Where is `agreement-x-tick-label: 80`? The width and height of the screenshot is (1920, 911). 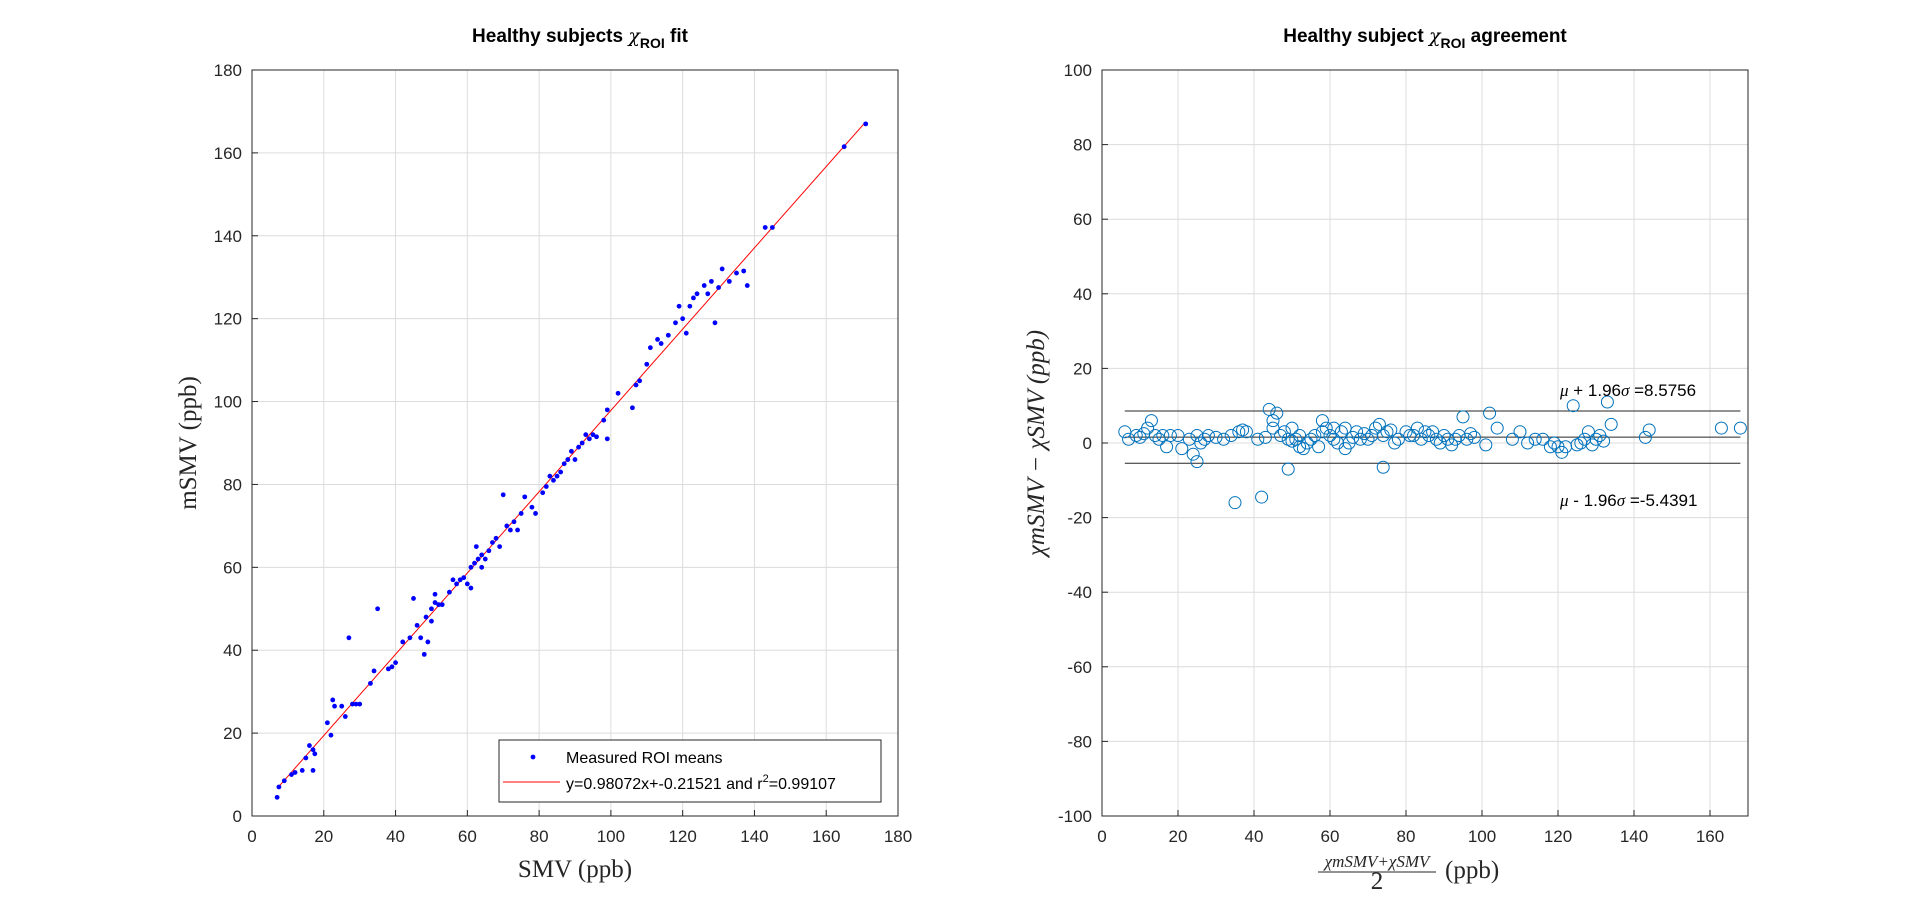
agreement-x-tick-label: 80 is located at coordinates (1406, 836).